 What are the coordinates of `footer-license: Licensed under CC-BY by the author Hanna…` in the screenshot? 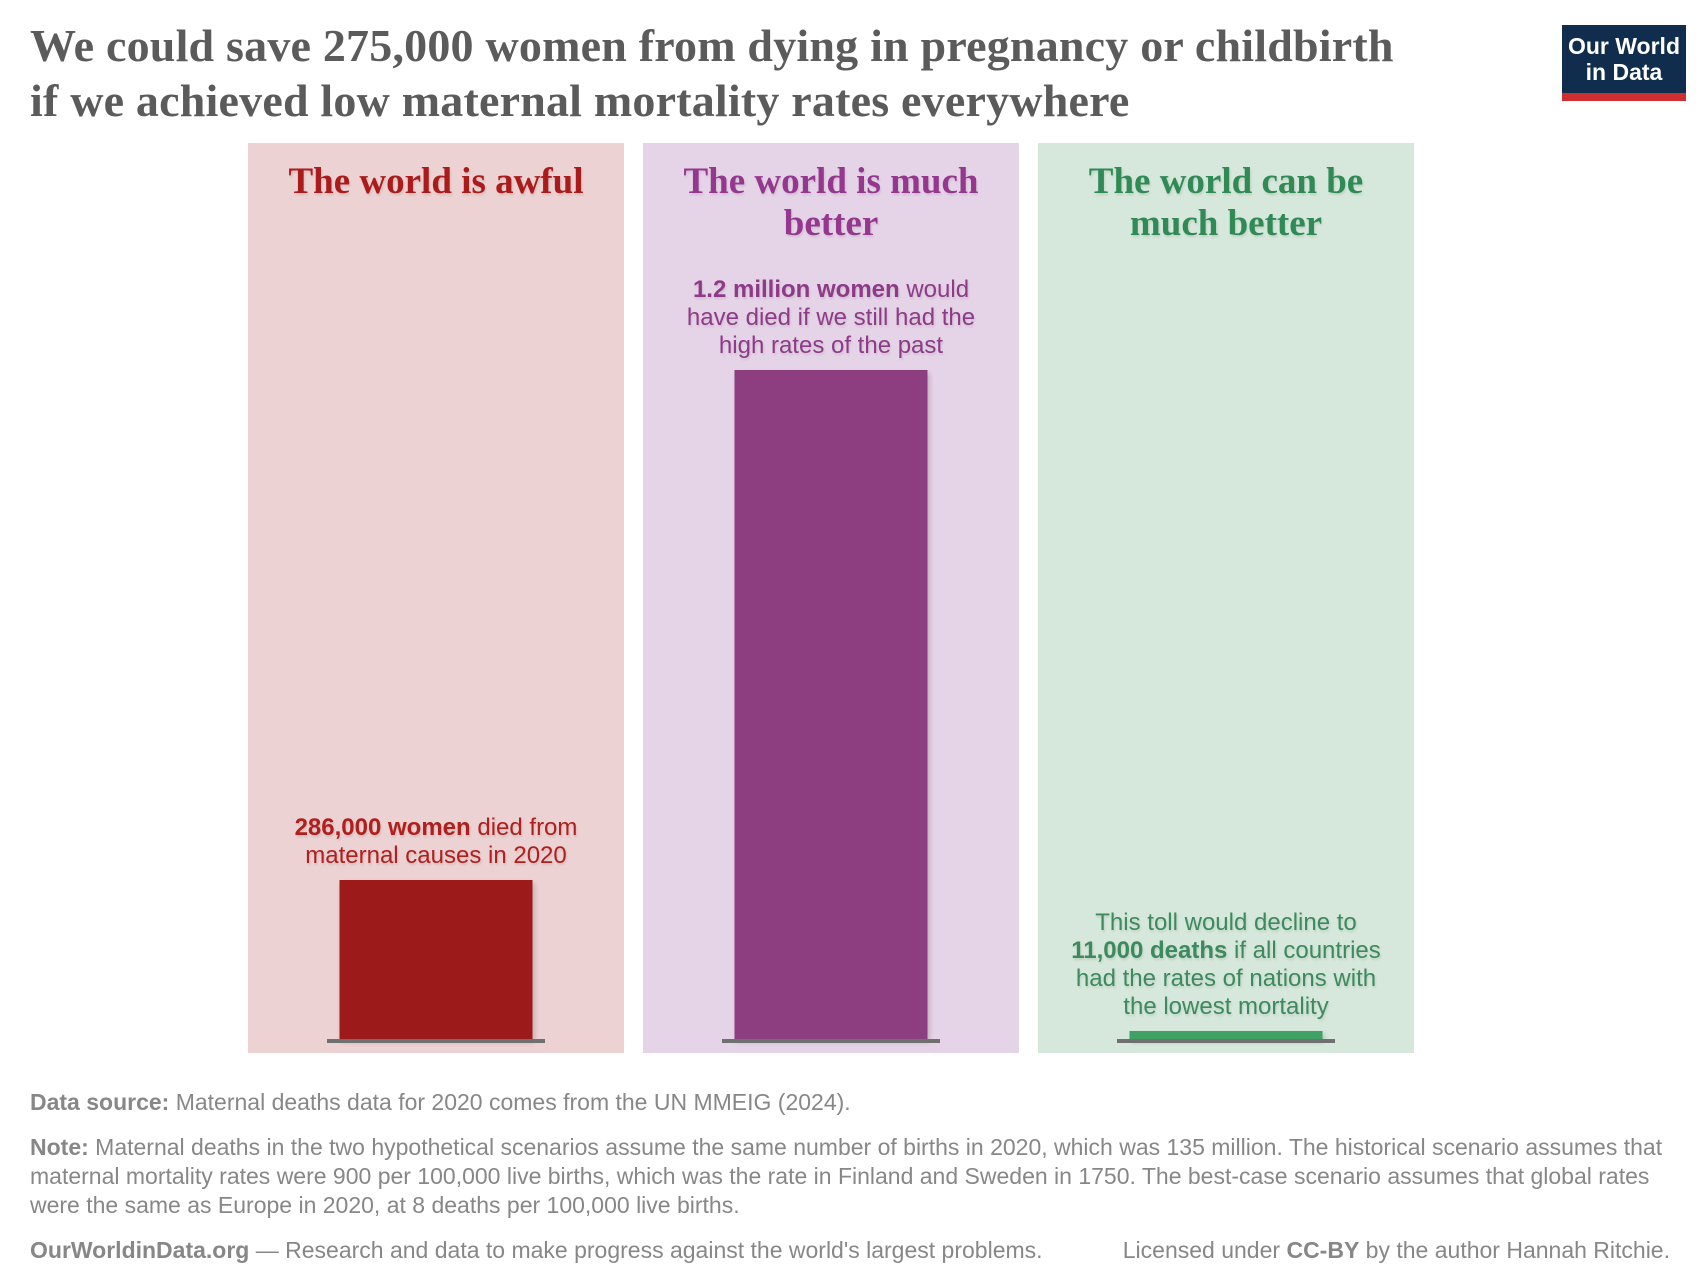 It's located at (1396, 1250).